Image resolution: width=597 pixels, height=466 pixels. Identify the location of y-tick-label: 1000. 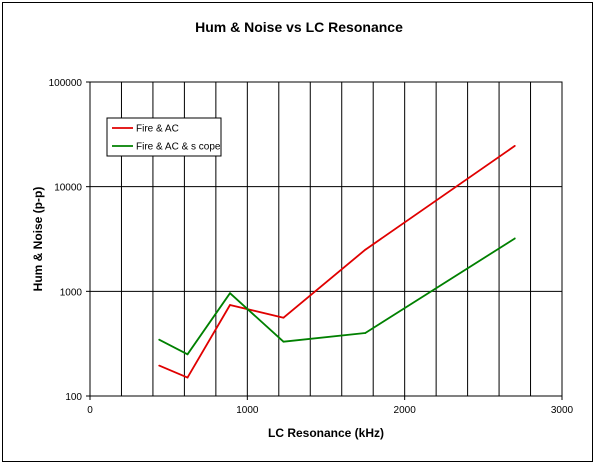
(71, 292).